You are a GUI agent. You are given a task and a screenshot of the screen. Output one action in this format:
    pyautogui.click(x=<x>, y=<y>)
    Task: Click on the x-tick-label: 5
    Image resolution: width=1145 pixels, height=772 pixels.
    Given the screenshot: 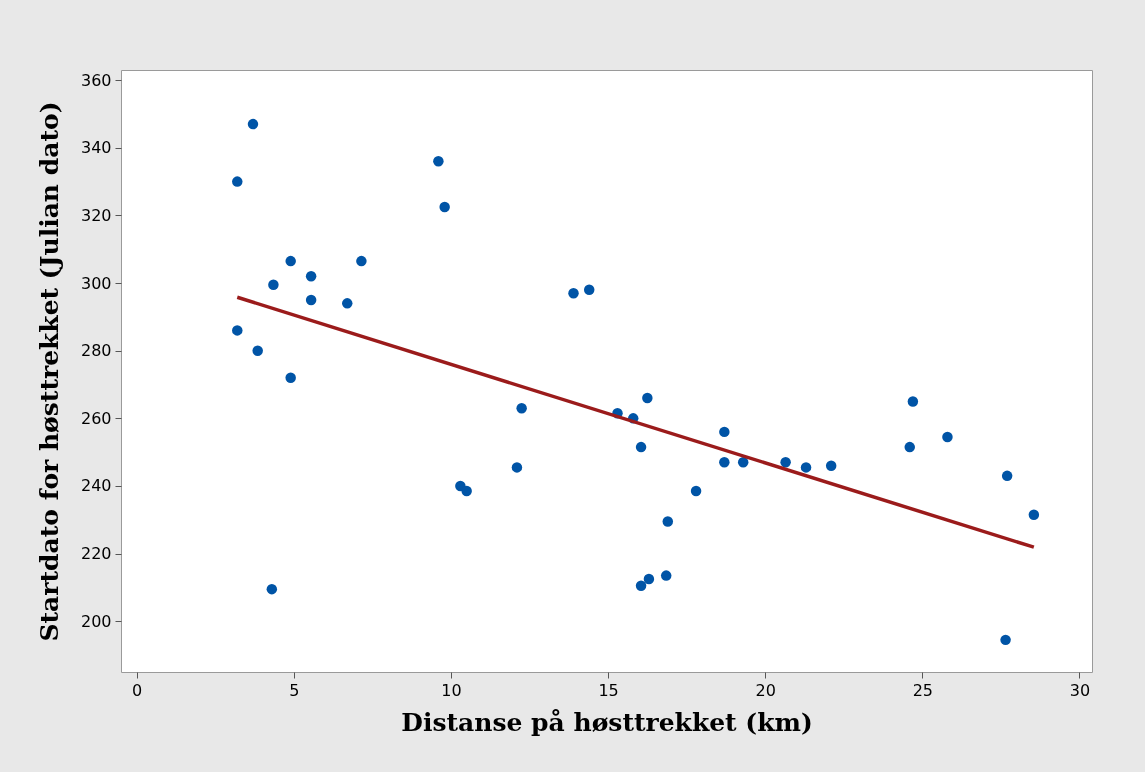 What is the action you would take?
    pyautogui.click(x=294, y=690)
    